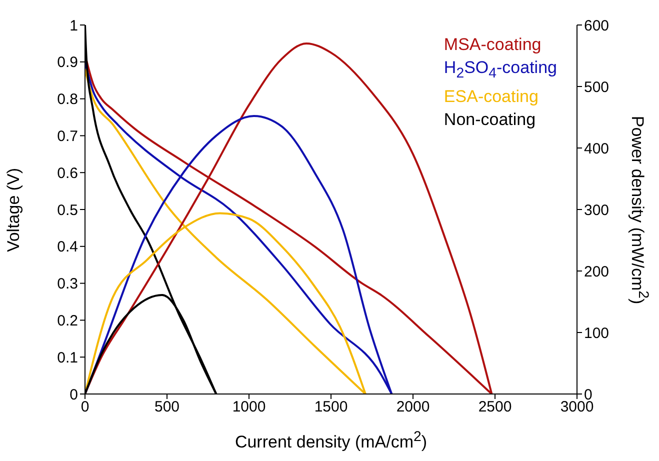  Describe the element at coordinates (14, 209) in the screenshot. I see `y-axis-title: Voltage (V)` at that location.